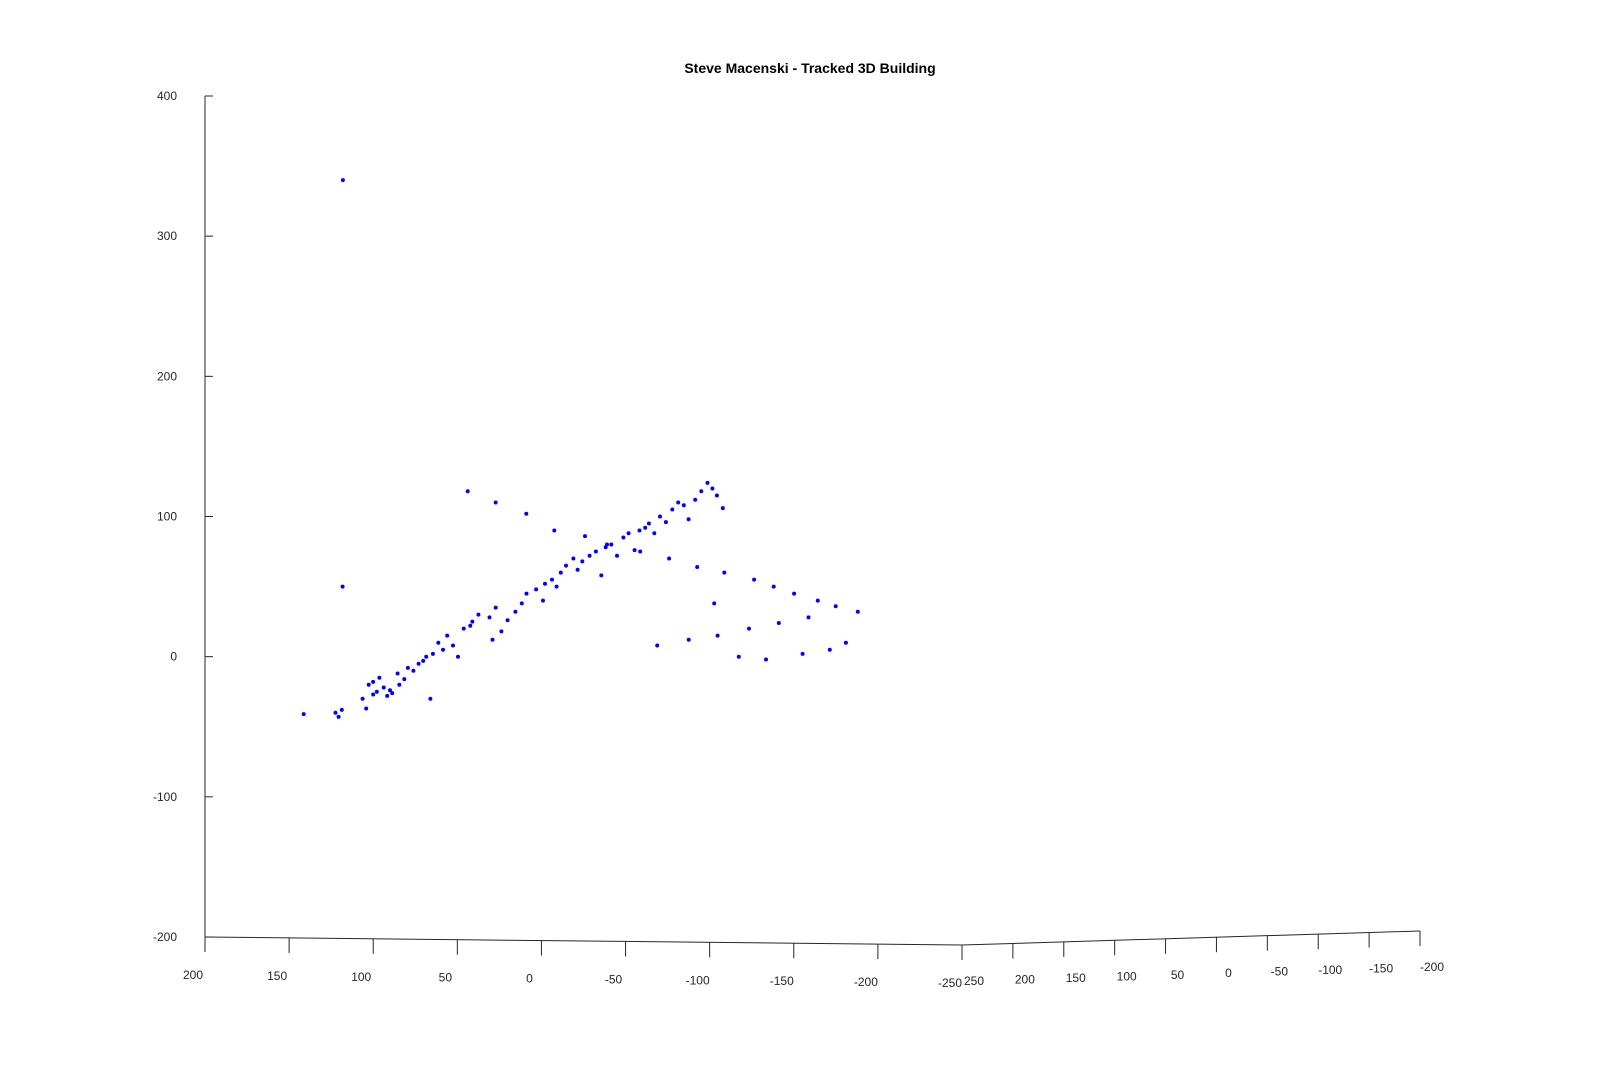 The width and height of the screenshot is (1600, 1084). I want to click on y-axis-ticks: 250 200 150 100 50 0 -50 -100 -150 -200, so click(1202, 959).